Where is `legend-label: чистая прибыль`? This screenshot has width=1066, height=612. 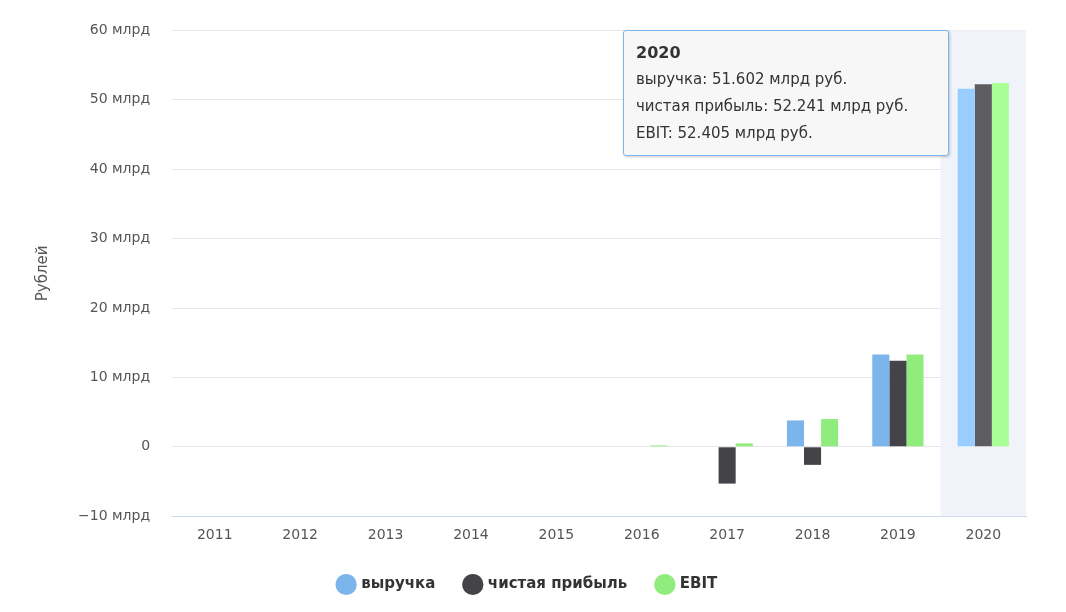 legend-label: чистая прибыль is located at coordinates (557, 583).